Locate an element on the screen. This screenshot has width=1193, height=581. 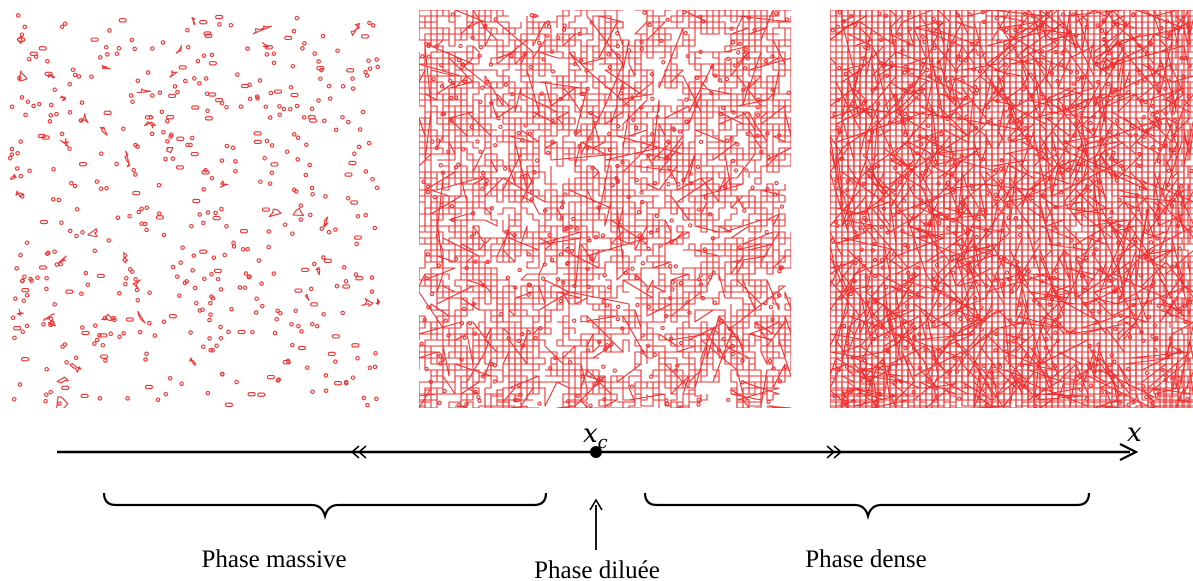
brace-massive is located at coordinates (325, 506).